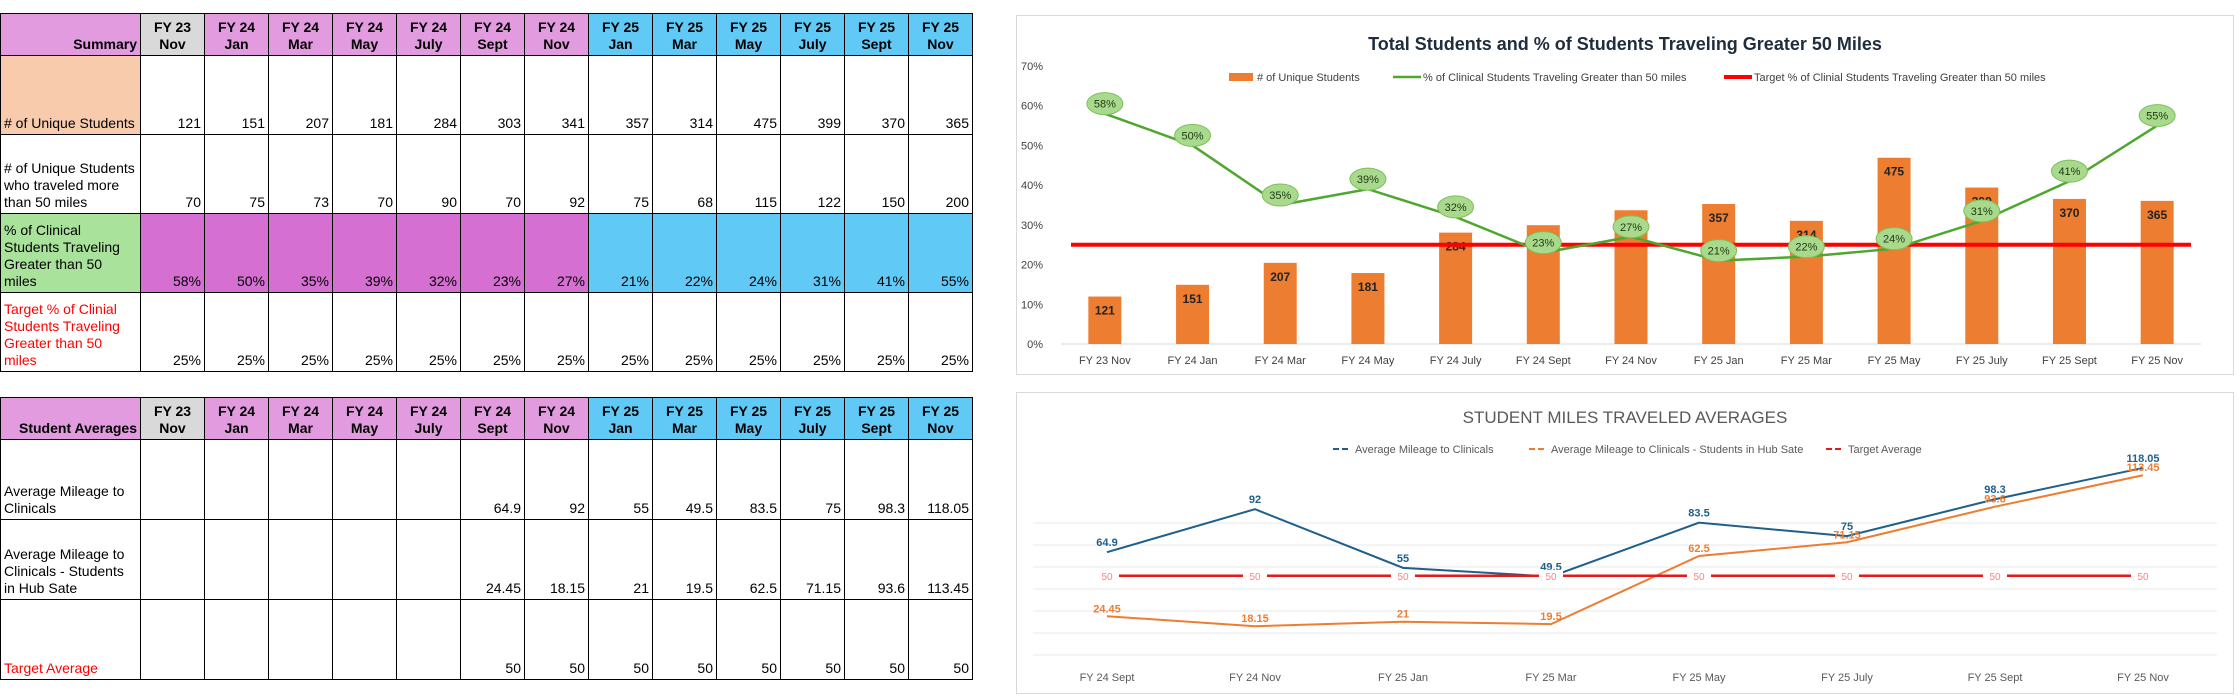 This screenshot has width=2240, height=698. What do you see at coordinates (492, 559) in the screenshot?
I see `table-cell: 24.45` at bounding box center [492, 559].